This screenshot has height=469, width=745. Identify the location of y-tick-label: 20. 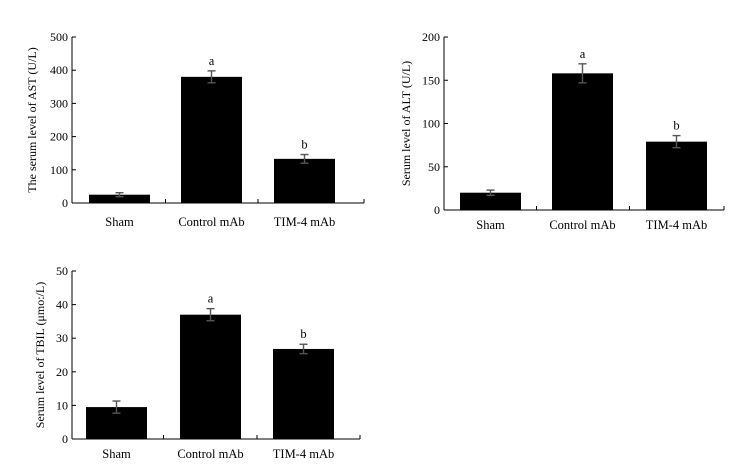
(62, 372).